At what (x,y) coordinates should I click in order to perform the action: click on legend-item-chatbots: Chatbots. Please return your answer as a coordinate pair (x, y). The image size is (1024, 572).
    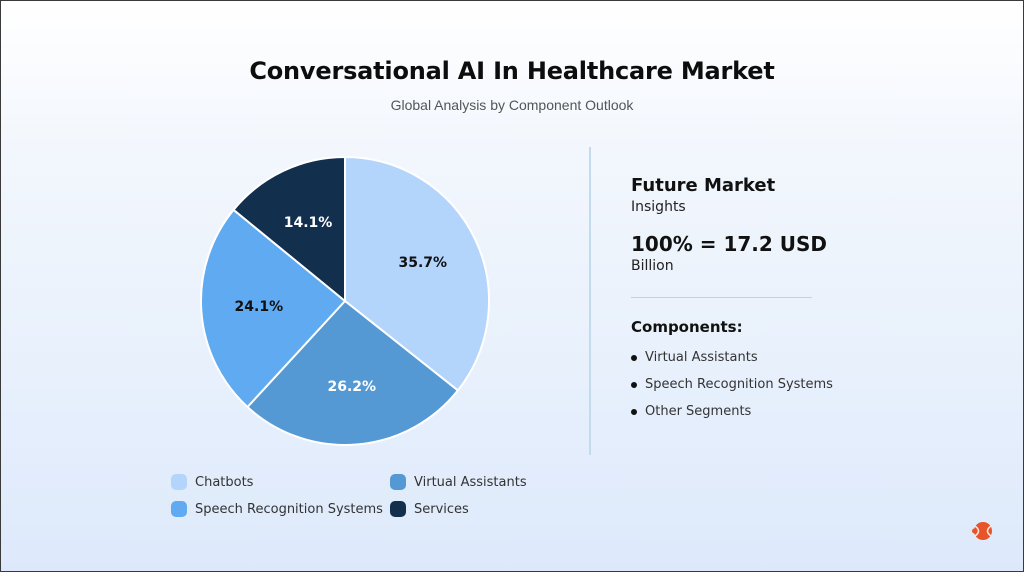
    Looking at the image, I should click on (212, 482).